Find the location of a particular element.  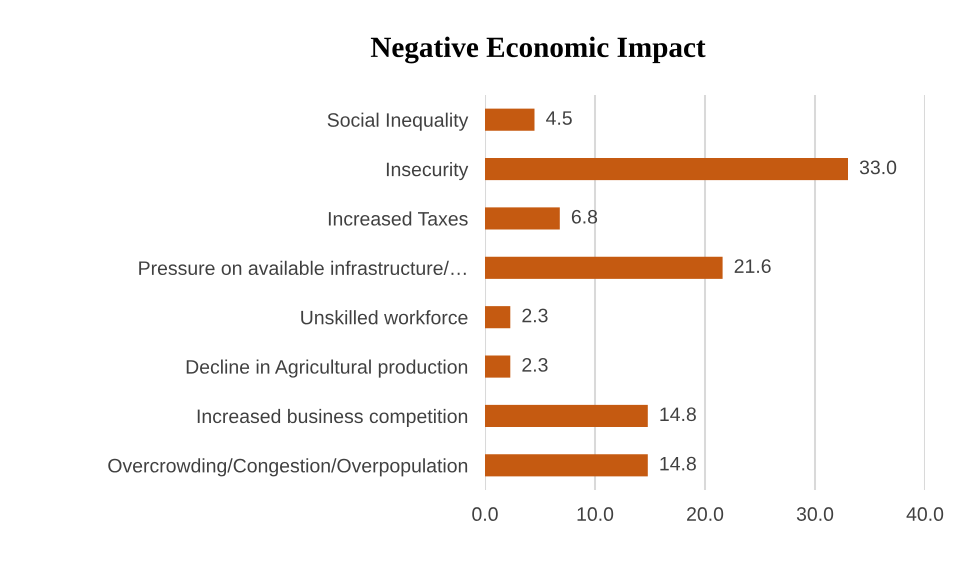

x-tick-label: 40.0 is located at coordinates (925, 514).